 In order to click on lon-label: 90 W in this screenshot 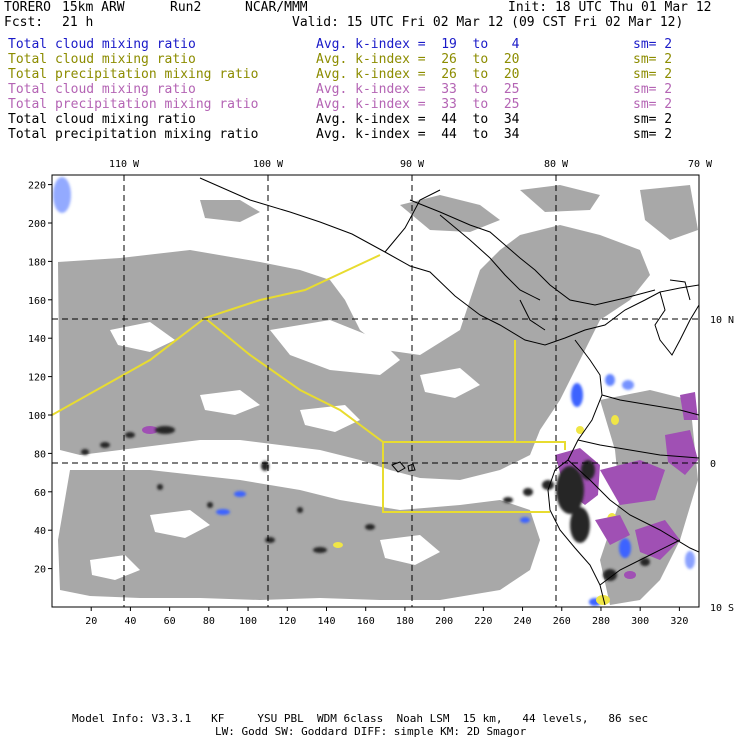, I will do `click(412, 164)`.